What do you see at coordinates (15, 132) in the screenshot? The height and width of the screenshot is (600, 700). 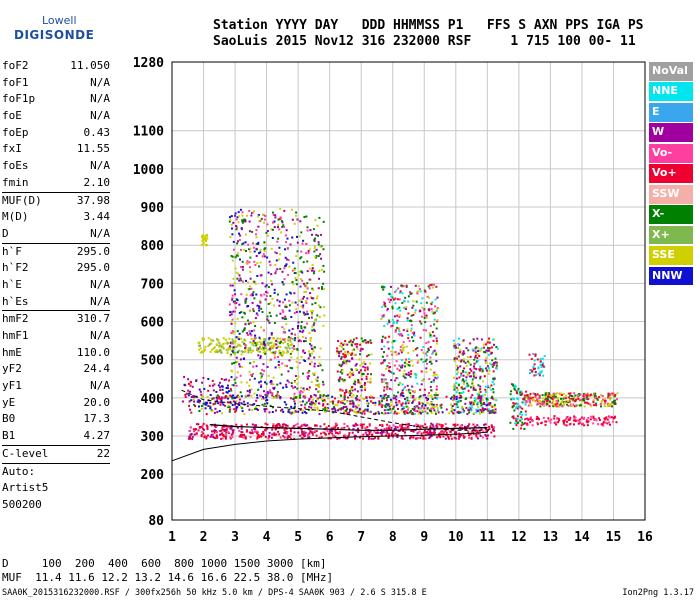 I see `param-key: foEp` at bounding box center [15, 132].